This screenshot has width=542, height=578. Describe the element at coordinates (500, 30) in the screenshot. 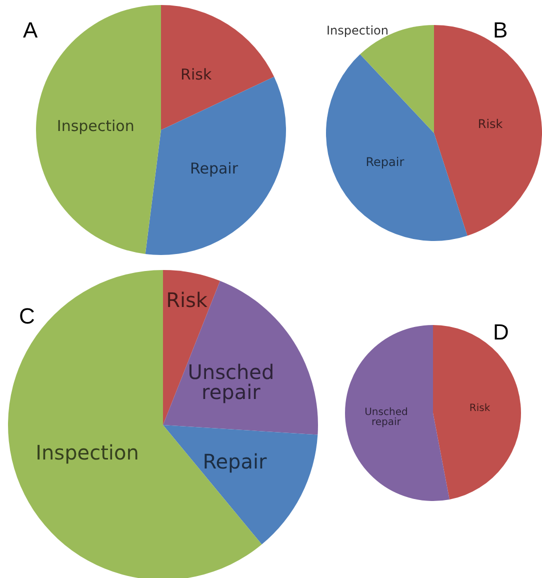

I see `chart-title: B` at that location.